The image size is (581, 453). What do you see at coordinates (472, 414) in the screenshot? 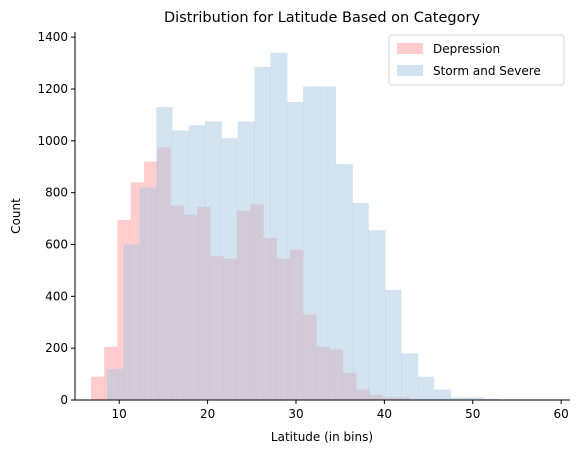
I see `x-tick-label: 50` at bounding box center [472, 414].